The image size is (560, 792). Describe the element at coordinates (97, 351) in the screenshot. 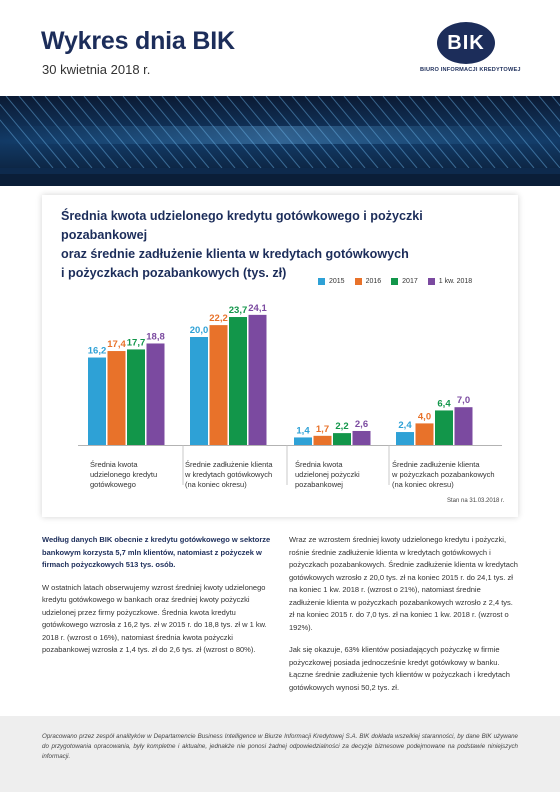

I see `data-label: 16,2` at that location.